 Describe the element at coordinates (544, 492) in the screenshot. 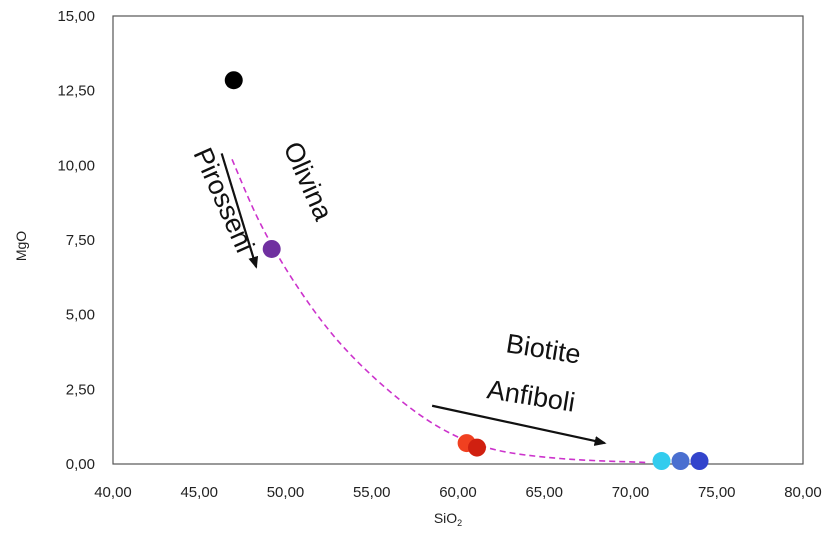

I see `x-tick-label: 65,00` at that location.